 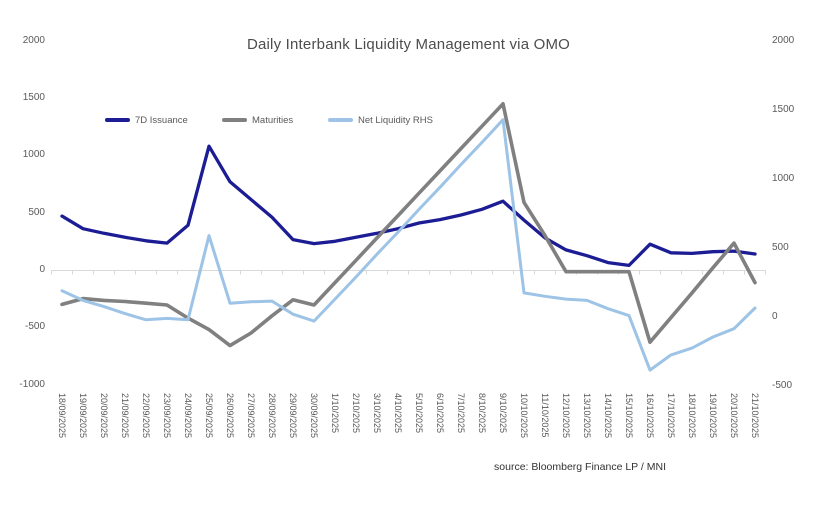 I want to click on right-axis-tick-label: 0, so click(x=775, y=316).